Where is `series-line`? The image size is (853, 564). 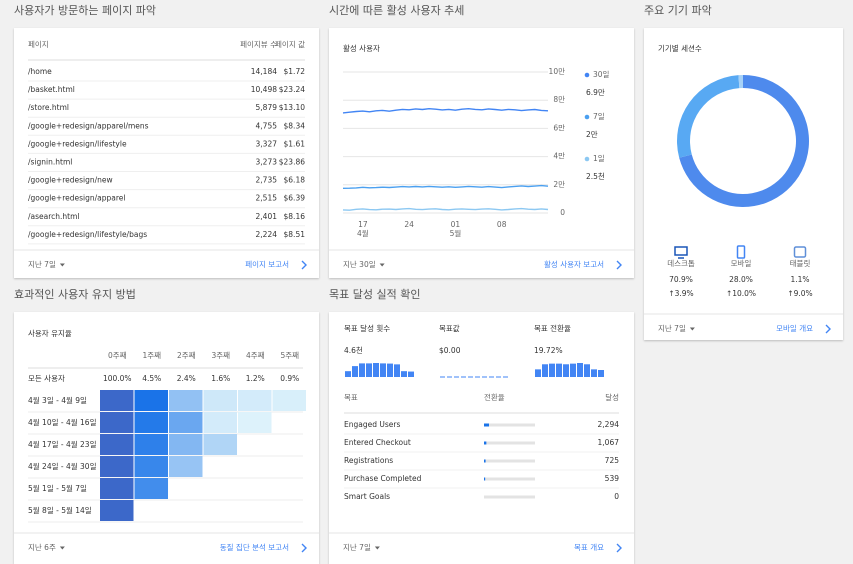
series-line is located at coordinates (445, 186).